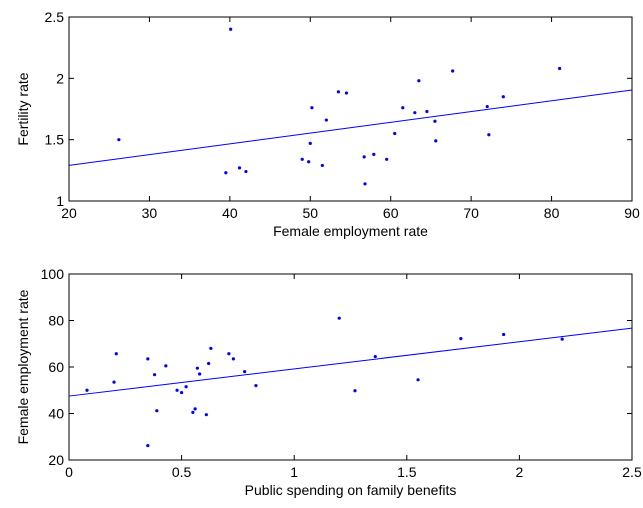 Image resolution: width=643 pixels, height=508 pixels. Describe the element at coordinates (310, 213) in the screenshot. I see `x-tick-label: 50` at that location.